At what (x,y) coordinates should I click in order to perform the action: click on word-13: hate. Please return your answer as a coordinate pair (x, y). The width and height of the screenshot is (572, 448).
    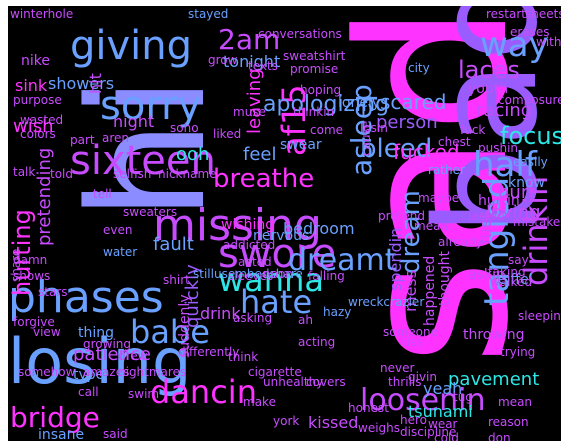
    Looking at the image, I should click on (276, 302).